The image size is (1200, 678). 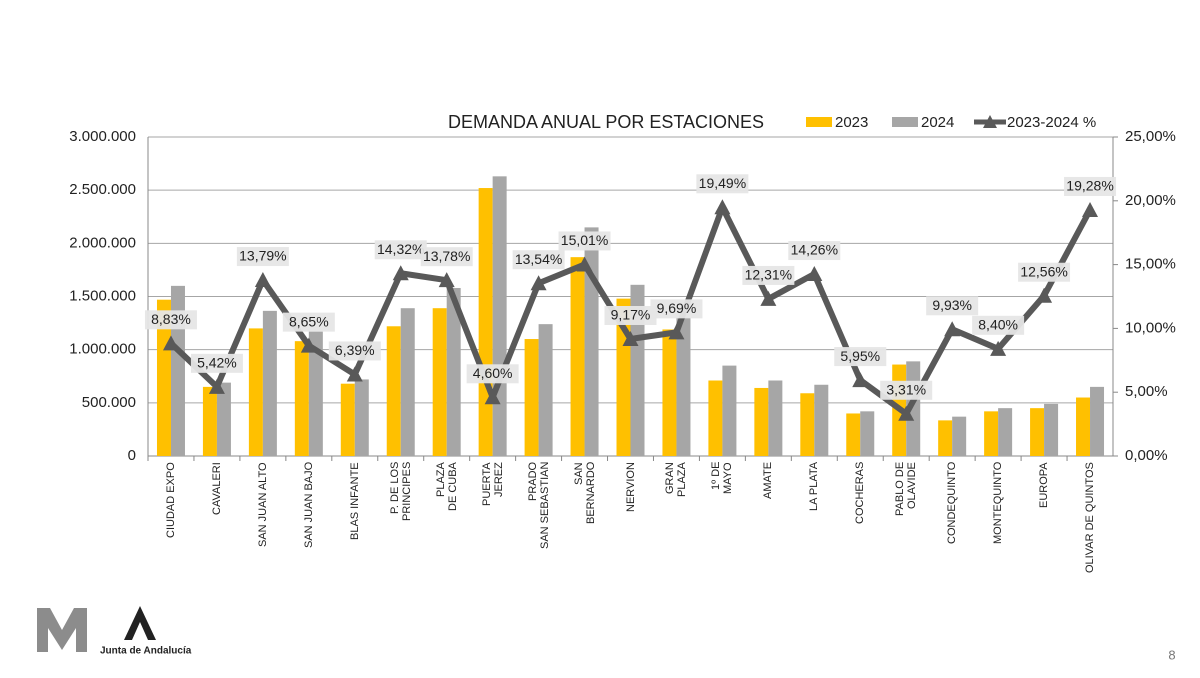 I want to click on data-label: 12,31%, so click(x=768, y=275).